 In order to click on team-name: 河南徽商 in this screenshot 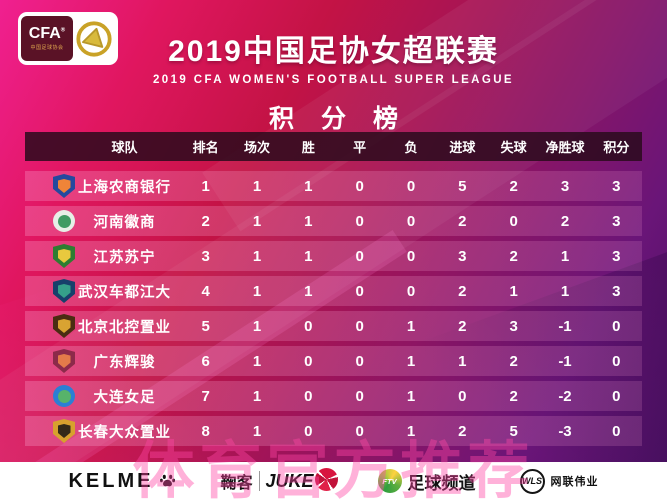, I will do `click(124, 222)`.